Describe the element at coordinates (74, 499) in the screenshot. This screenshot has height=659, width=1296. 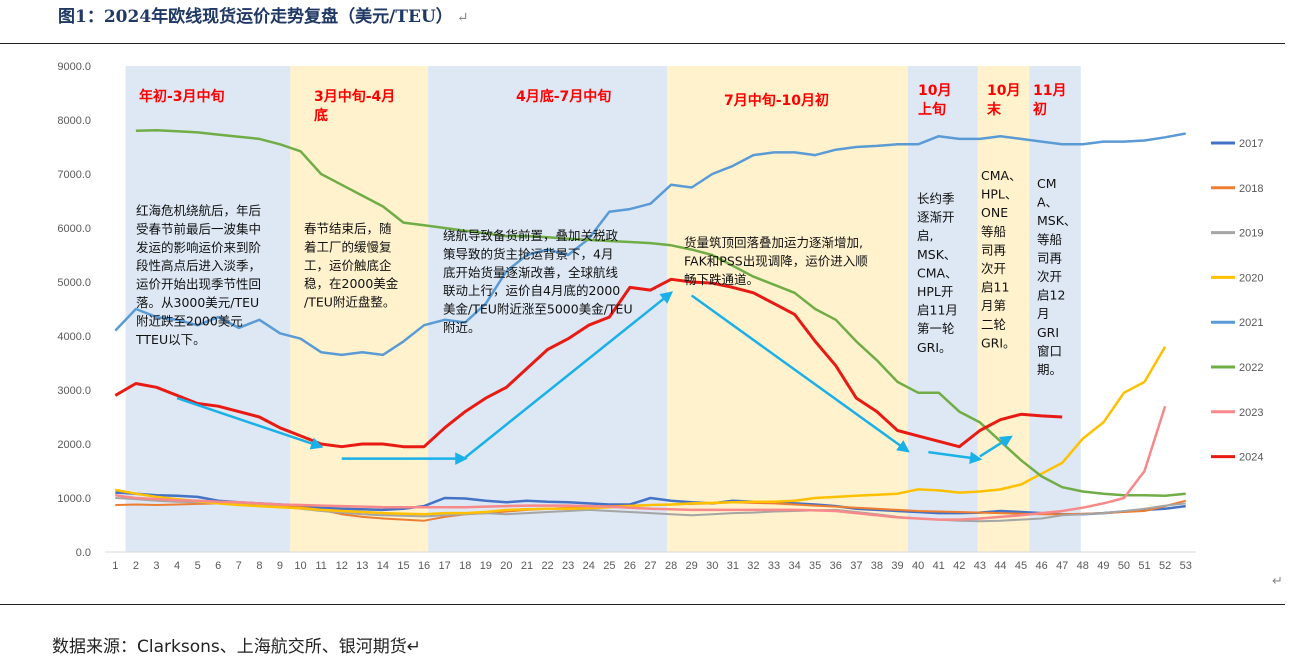
I see `y-tick-label: 1000.0` at that location.